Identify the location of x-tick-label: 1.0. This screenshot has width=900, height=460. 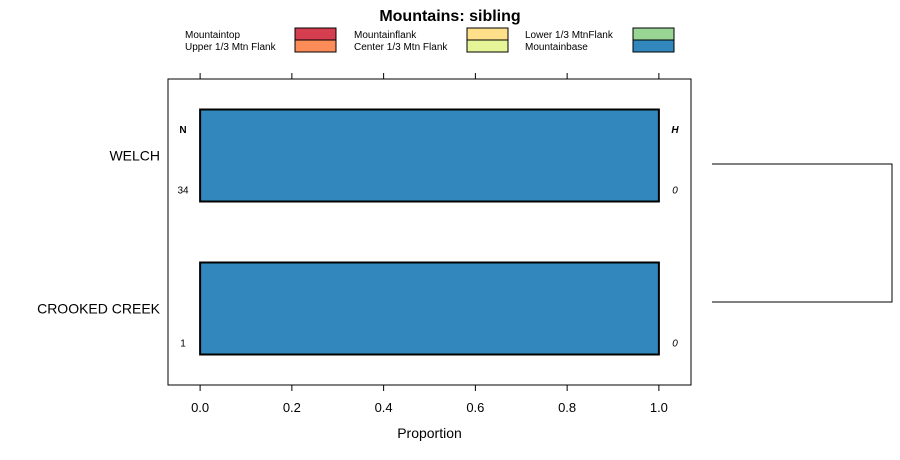
(659, 407).